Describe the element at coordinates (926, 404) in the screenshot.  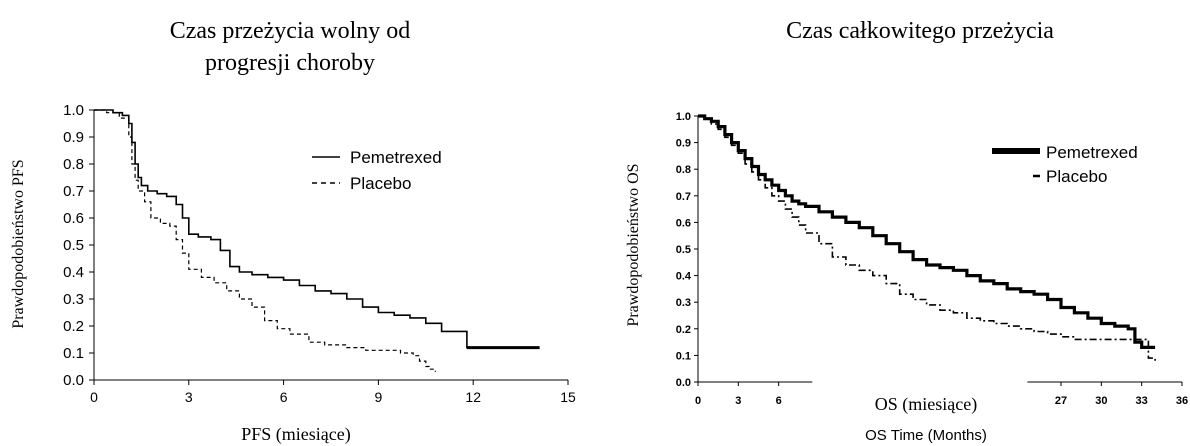
I see `os-x-axis-label: OS (miesiące)` at that location.